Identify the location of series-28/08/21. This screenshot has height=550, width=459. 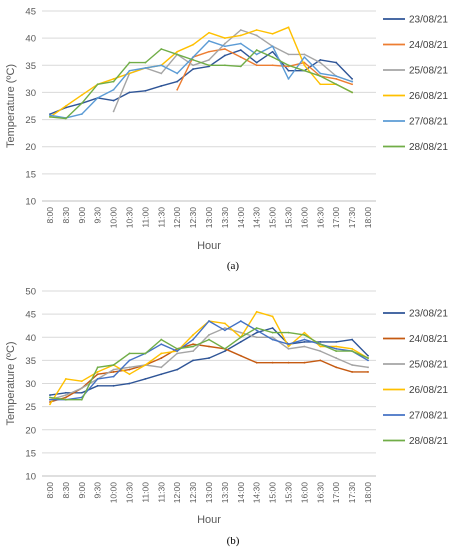
(201, 84).